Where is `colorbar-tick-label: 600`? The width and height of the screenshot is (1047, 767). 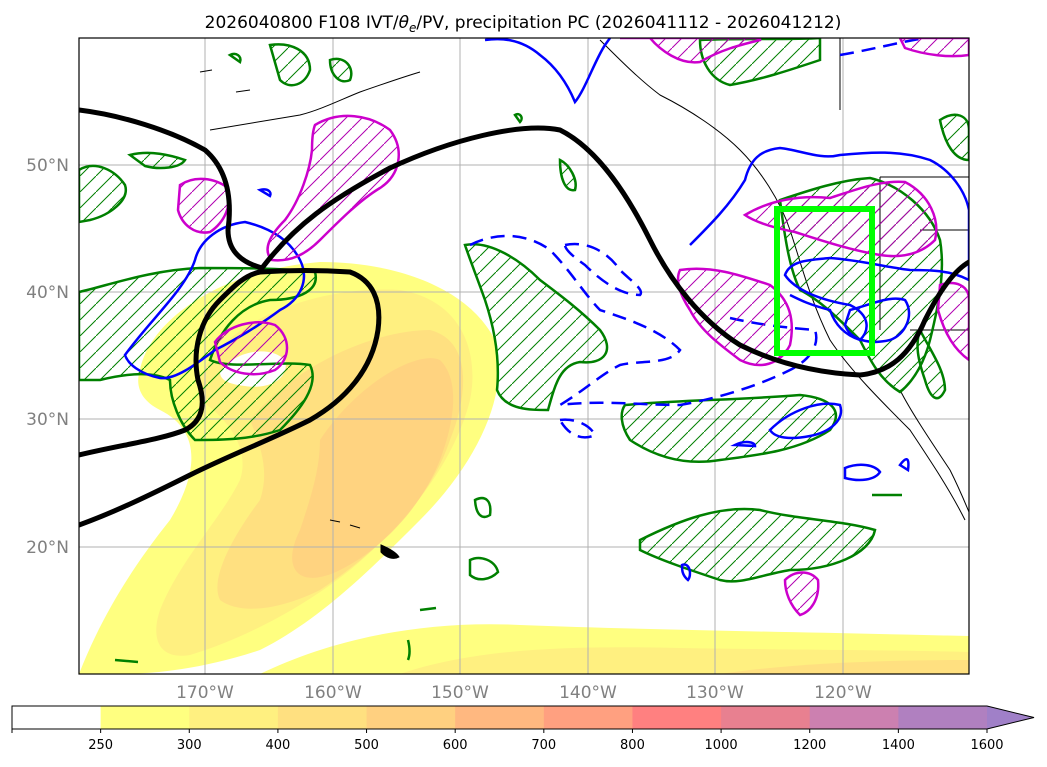
colorbar-tick-label: 600 is located at coordinates (455, 745).